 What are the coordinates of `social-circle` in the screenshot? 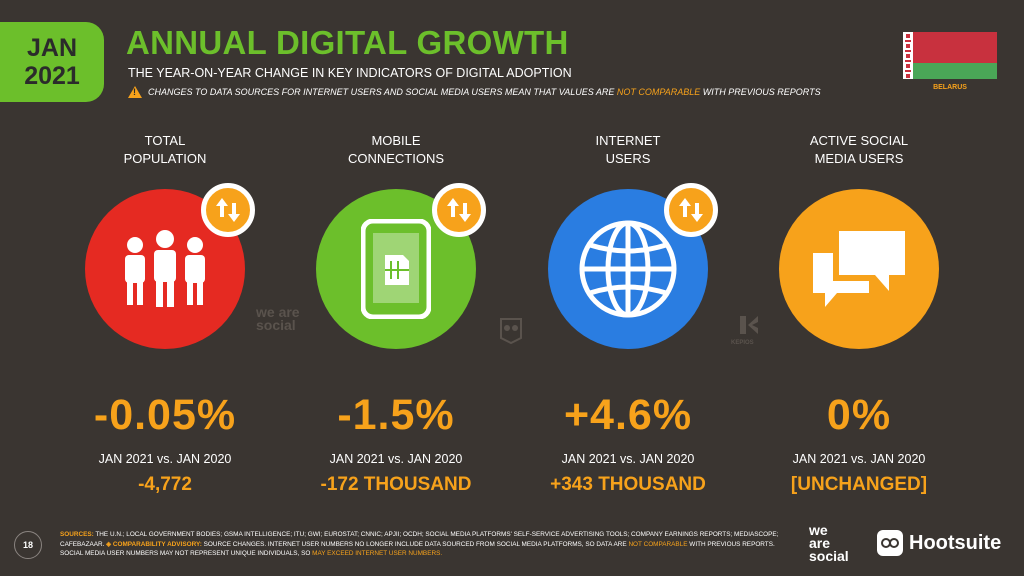 It's located at (859, 269).